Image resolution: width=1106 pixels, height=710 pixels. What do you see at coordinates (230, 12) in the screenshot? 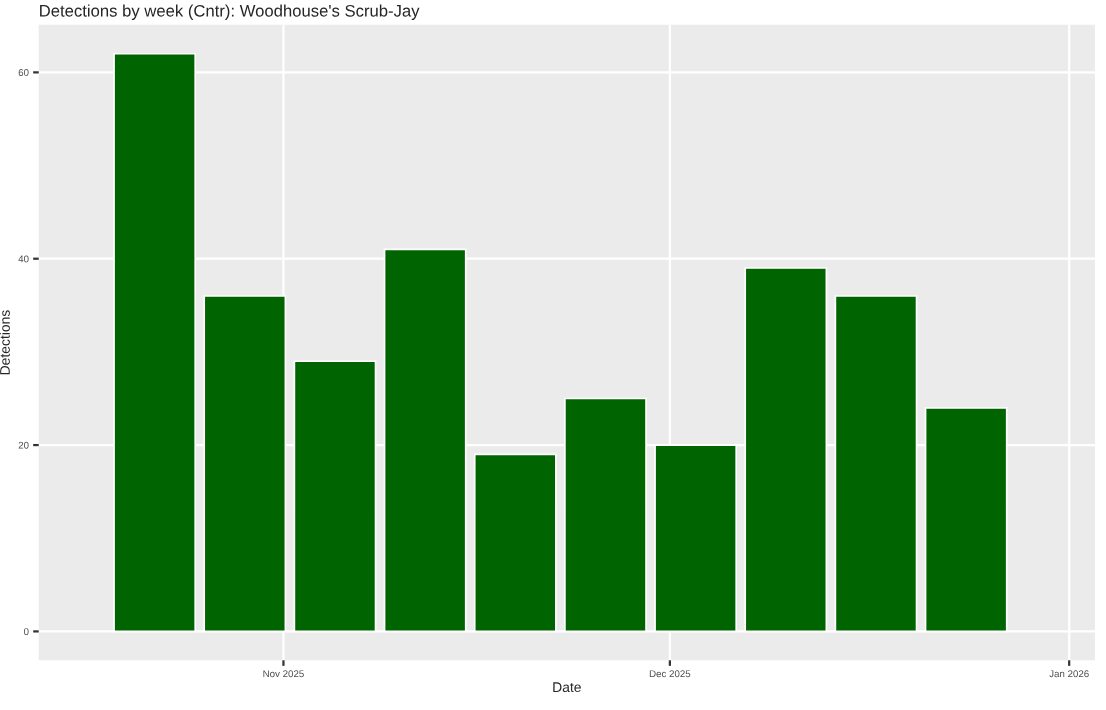
I see `chart-title: Detections by week (Cntr): Woodhouse's Scrub-Jay` at bounding box center [230, 12].